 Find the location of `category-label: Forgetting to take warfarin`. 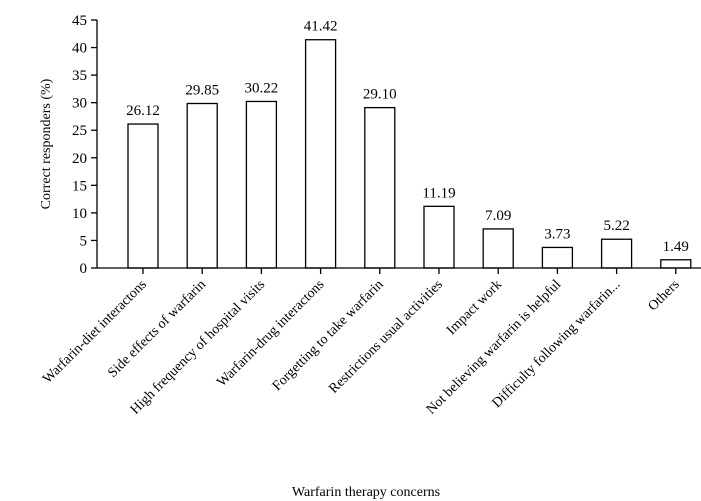

category-label: Forgetting to take warfarin is located at coordinates (328, 335).